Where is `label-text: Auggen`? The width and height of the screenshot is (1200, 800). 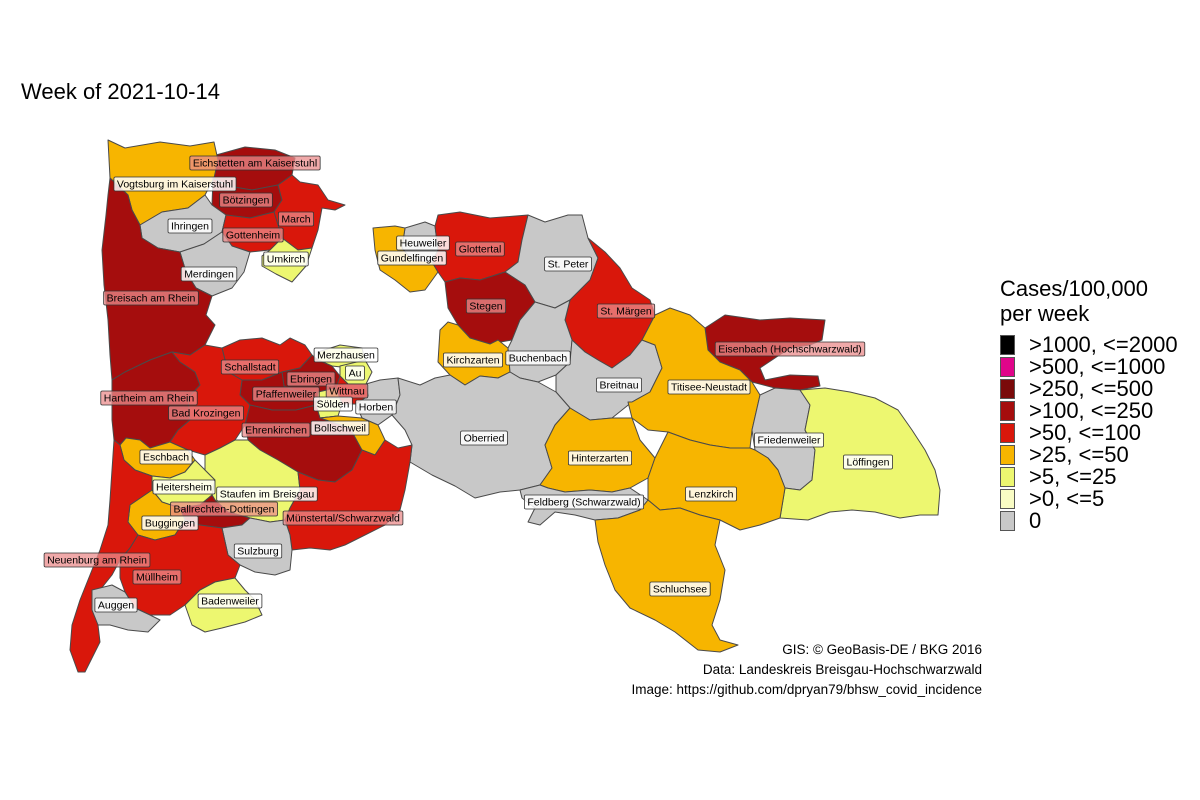
label-text: Auggen is located at coordinates (116, 606).